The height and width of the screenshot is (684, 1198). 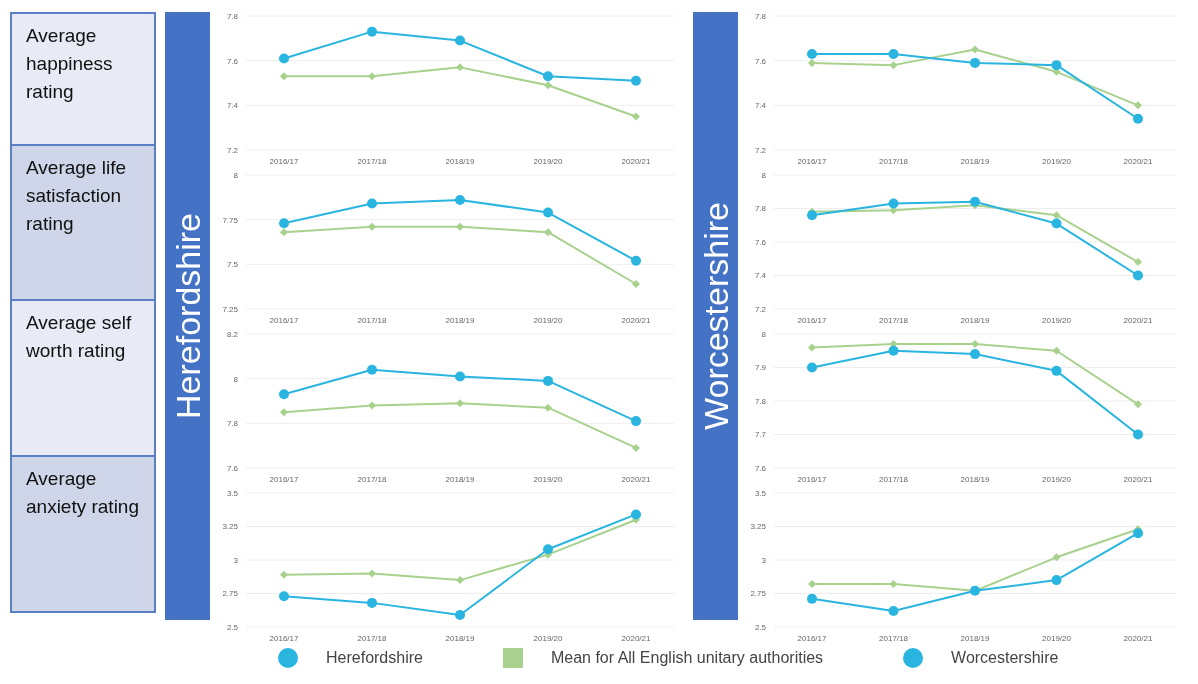 I want to click on legend-label: Worcestershire, so click(x=1005, y=658).